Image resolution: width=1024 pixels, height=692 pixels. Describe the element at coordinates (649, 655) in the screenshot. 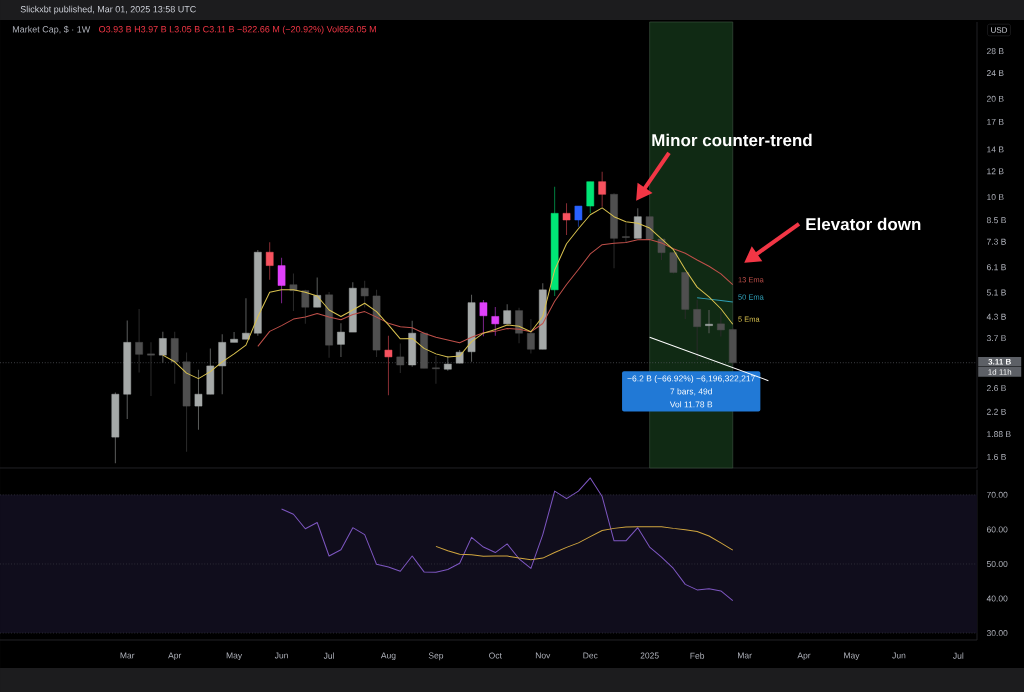

I see `x-tick-label: 2025` at that location.